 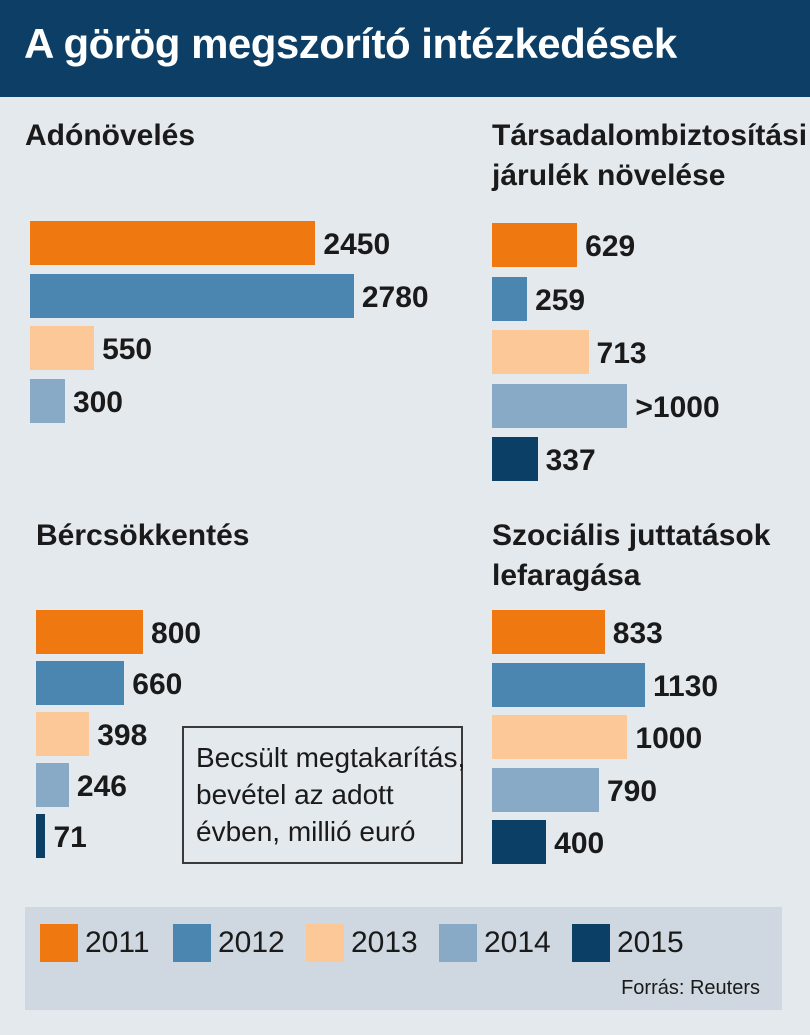 I want to click on panel-title-ado-text: Adónövelés, so click(x=110, y=135).